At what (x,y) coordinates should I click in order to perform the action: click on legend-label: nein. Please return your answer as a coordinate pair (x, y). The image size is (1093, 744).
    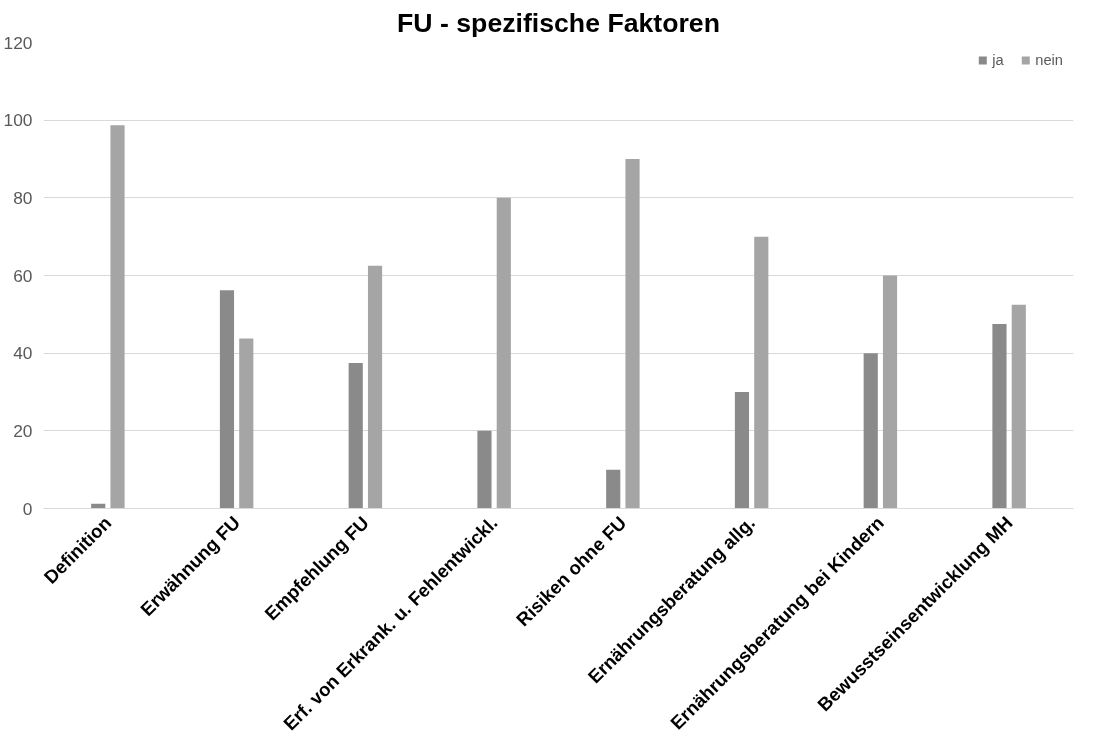
    Looking at the image, I should click on (1049, 60).